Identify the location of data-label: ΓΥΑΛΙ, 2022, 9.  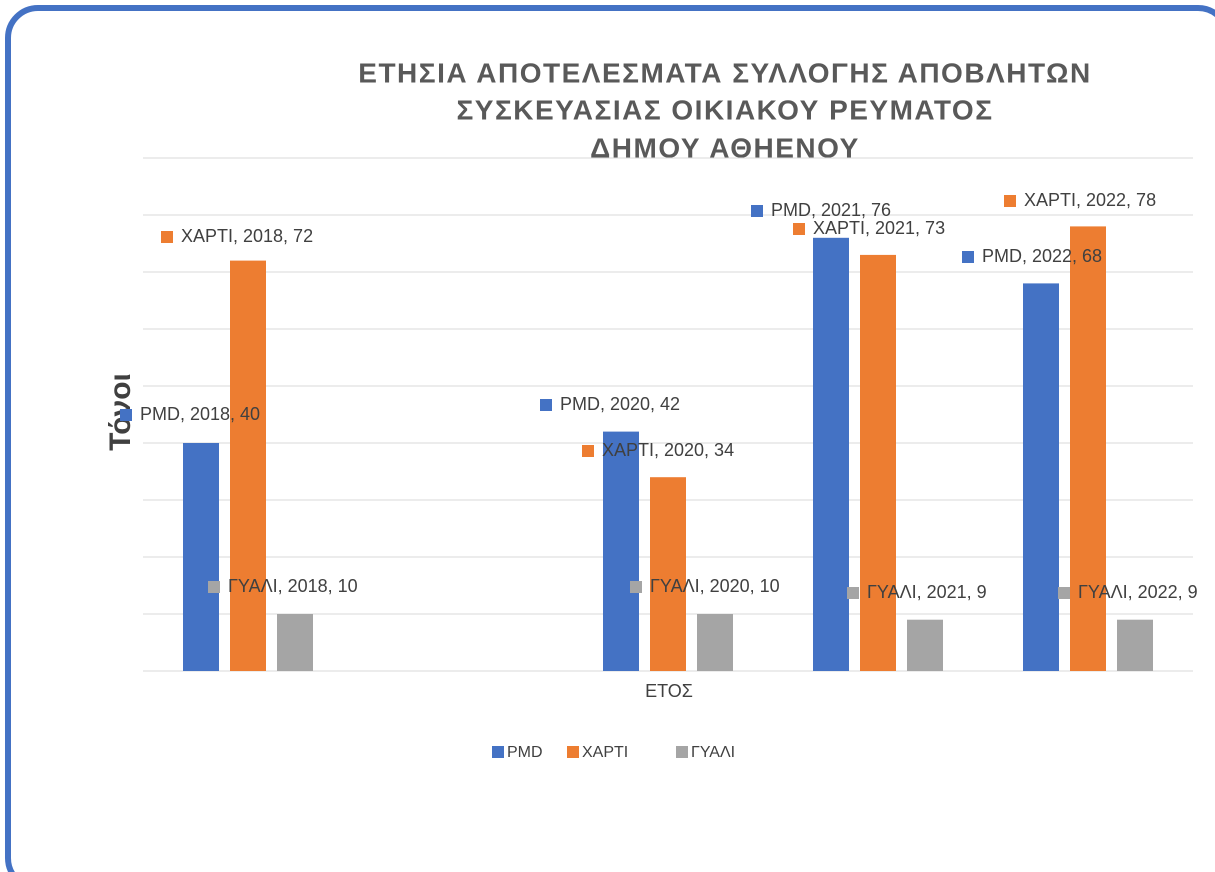
(1138, 592).